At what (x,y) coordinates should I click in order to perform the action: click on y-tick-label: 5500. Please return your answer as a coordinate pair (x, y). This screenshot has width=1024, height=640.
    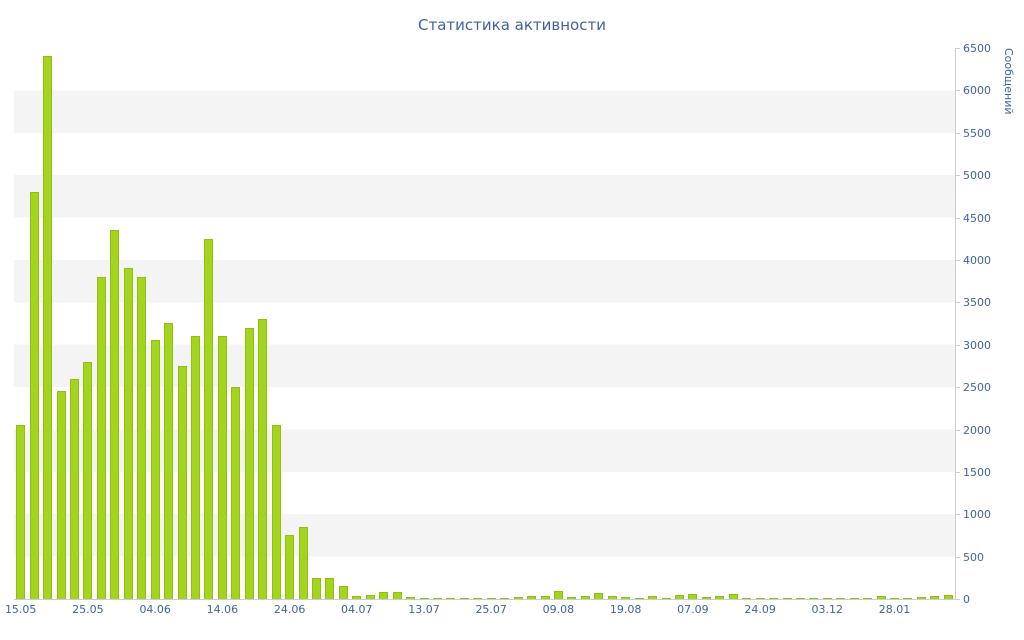
    Looking at the image, I should click on (977, 133).